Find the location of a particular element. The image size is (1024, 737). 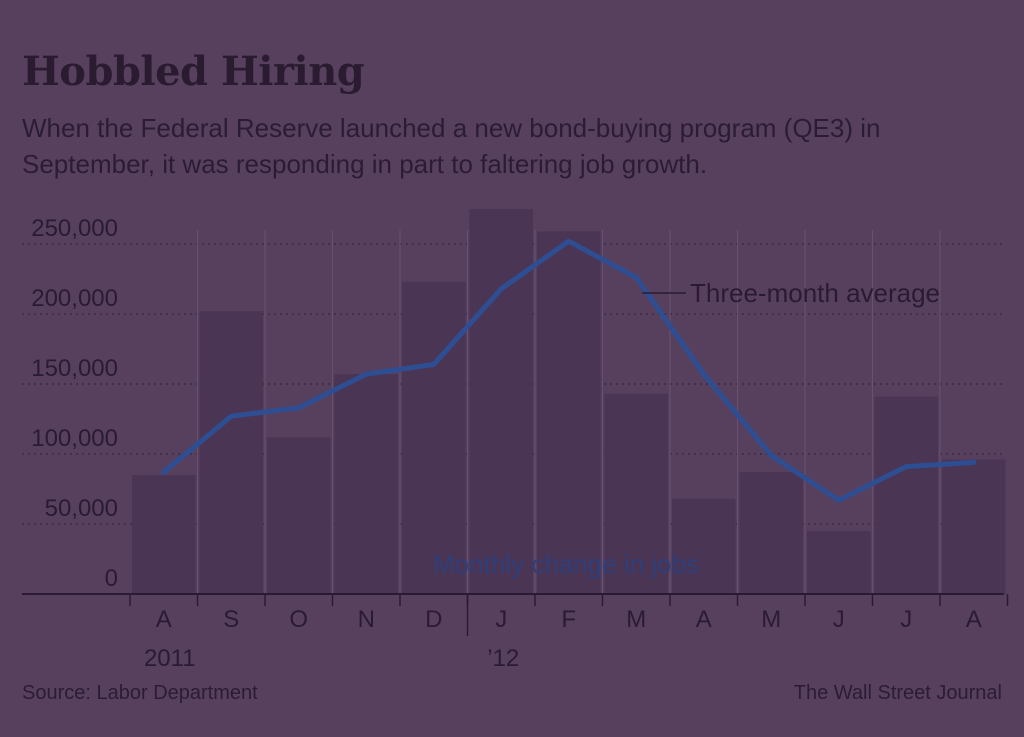

y-tick-label-5: 250,000 is located at coordinates (74, 228).